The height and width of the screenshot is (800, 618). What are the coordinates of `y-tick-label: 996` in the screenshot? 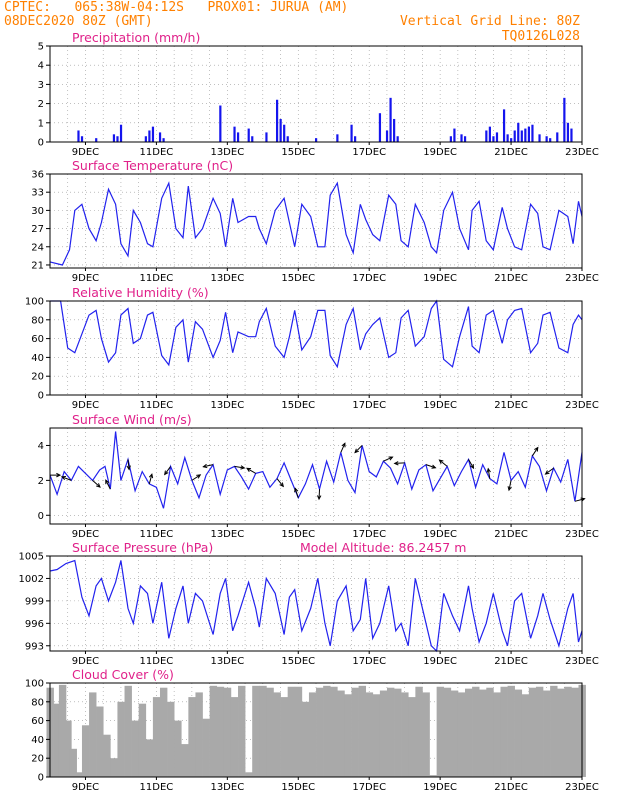 It's located at (34, 624).